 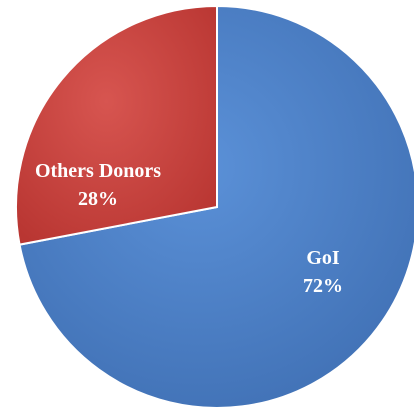 What do you see at coordinates (323, 286) in the screenshot?
I see `slice-value-goi: 72%` at bounding box center [323, 286].